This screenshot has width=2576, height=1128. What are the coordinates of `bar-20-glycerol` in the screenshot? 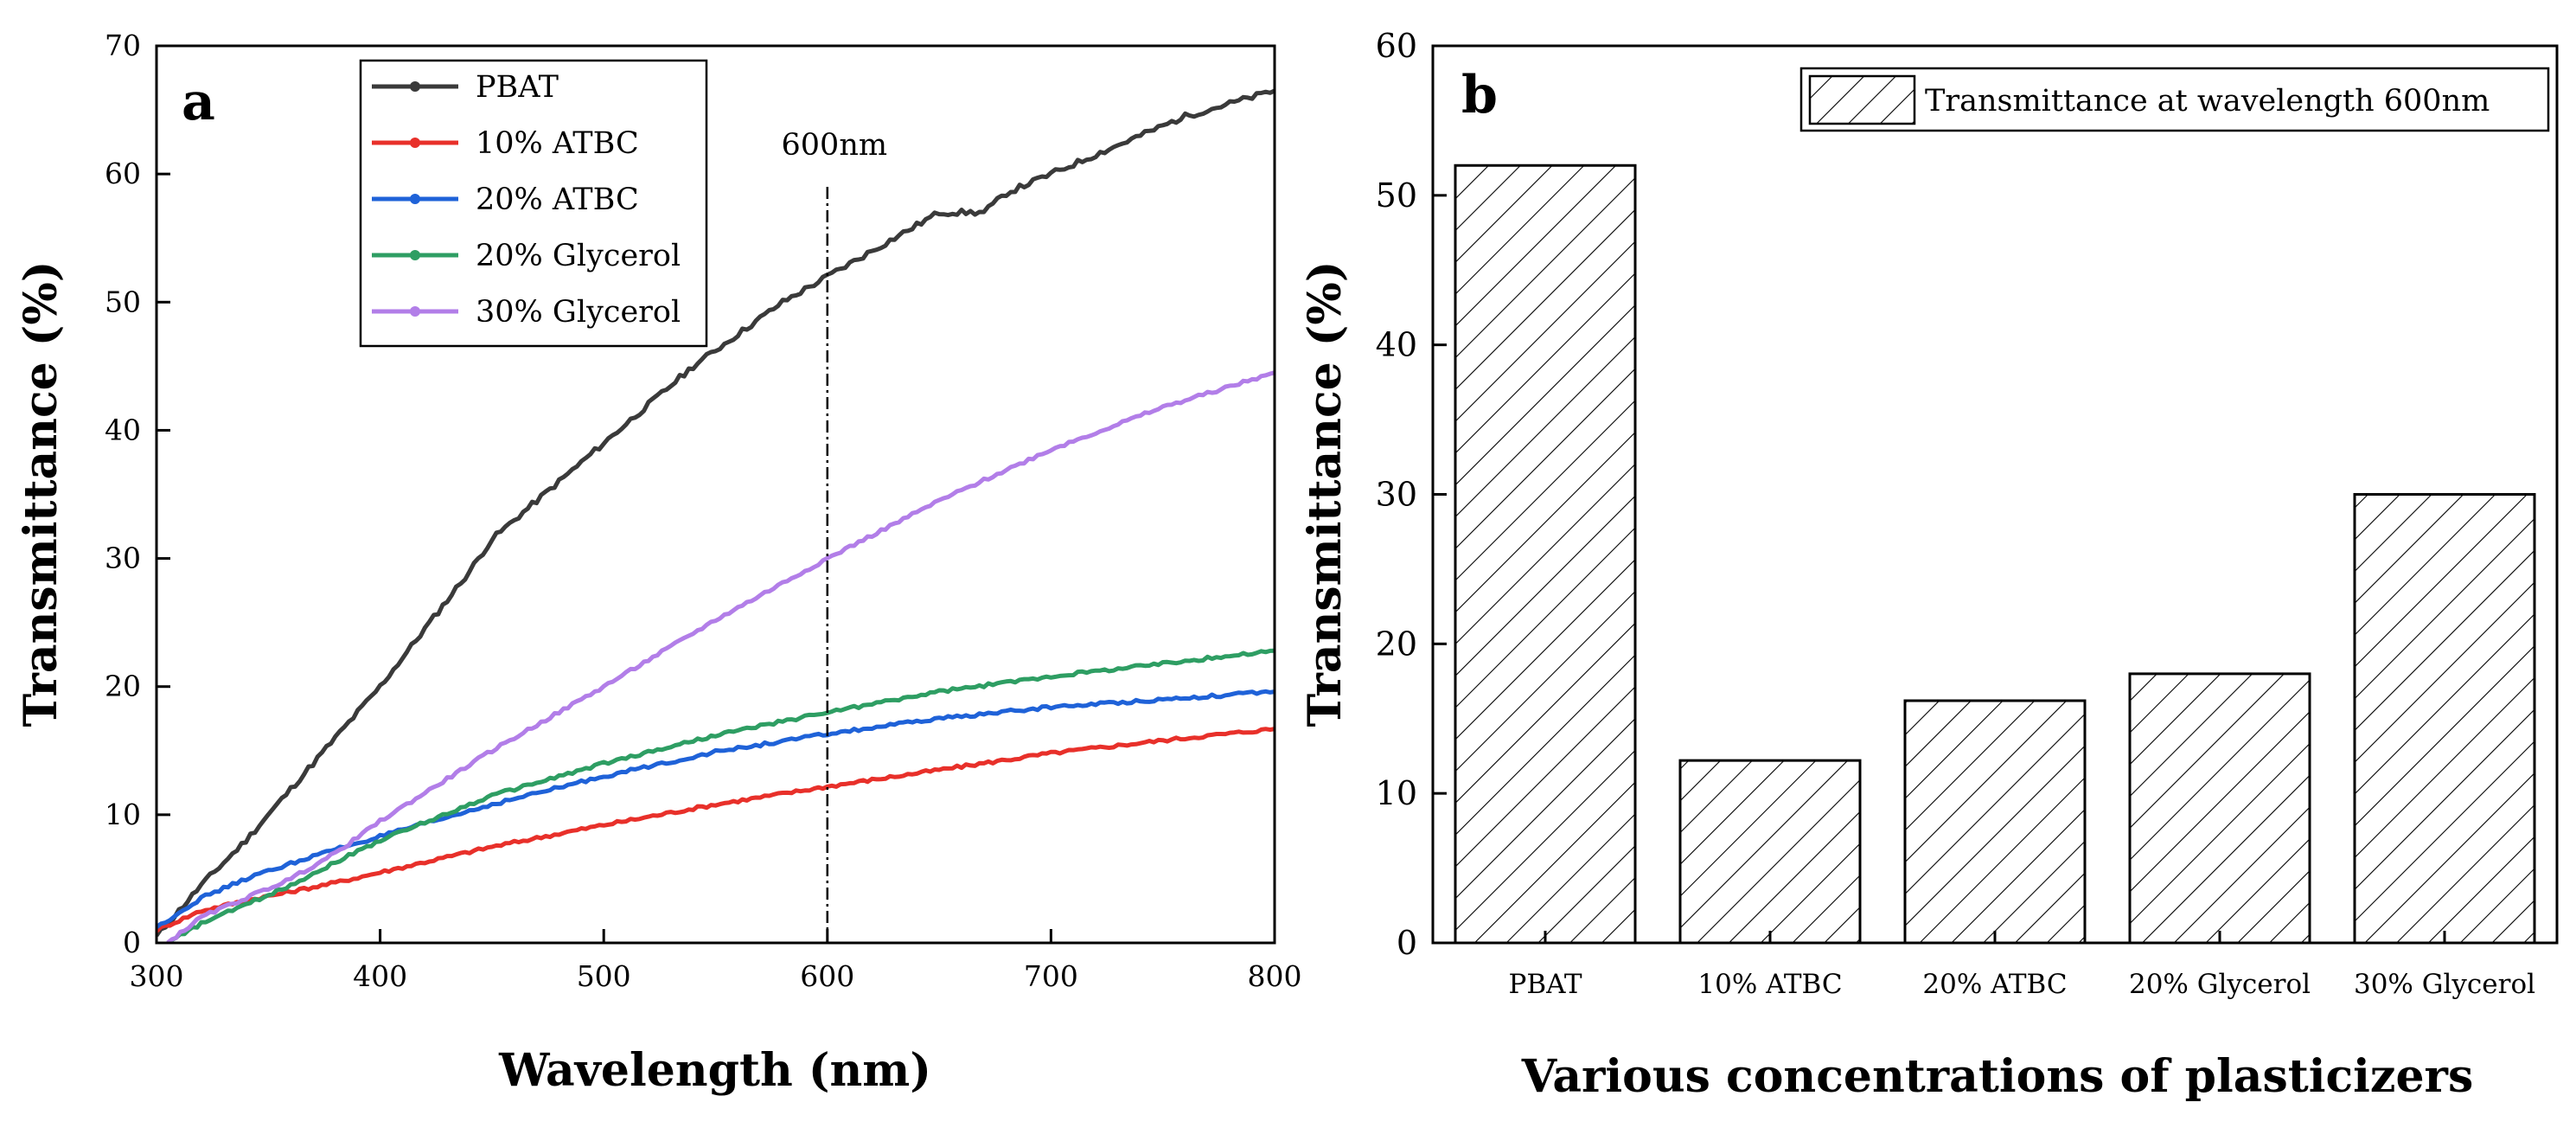 It's located at (2220, 808).